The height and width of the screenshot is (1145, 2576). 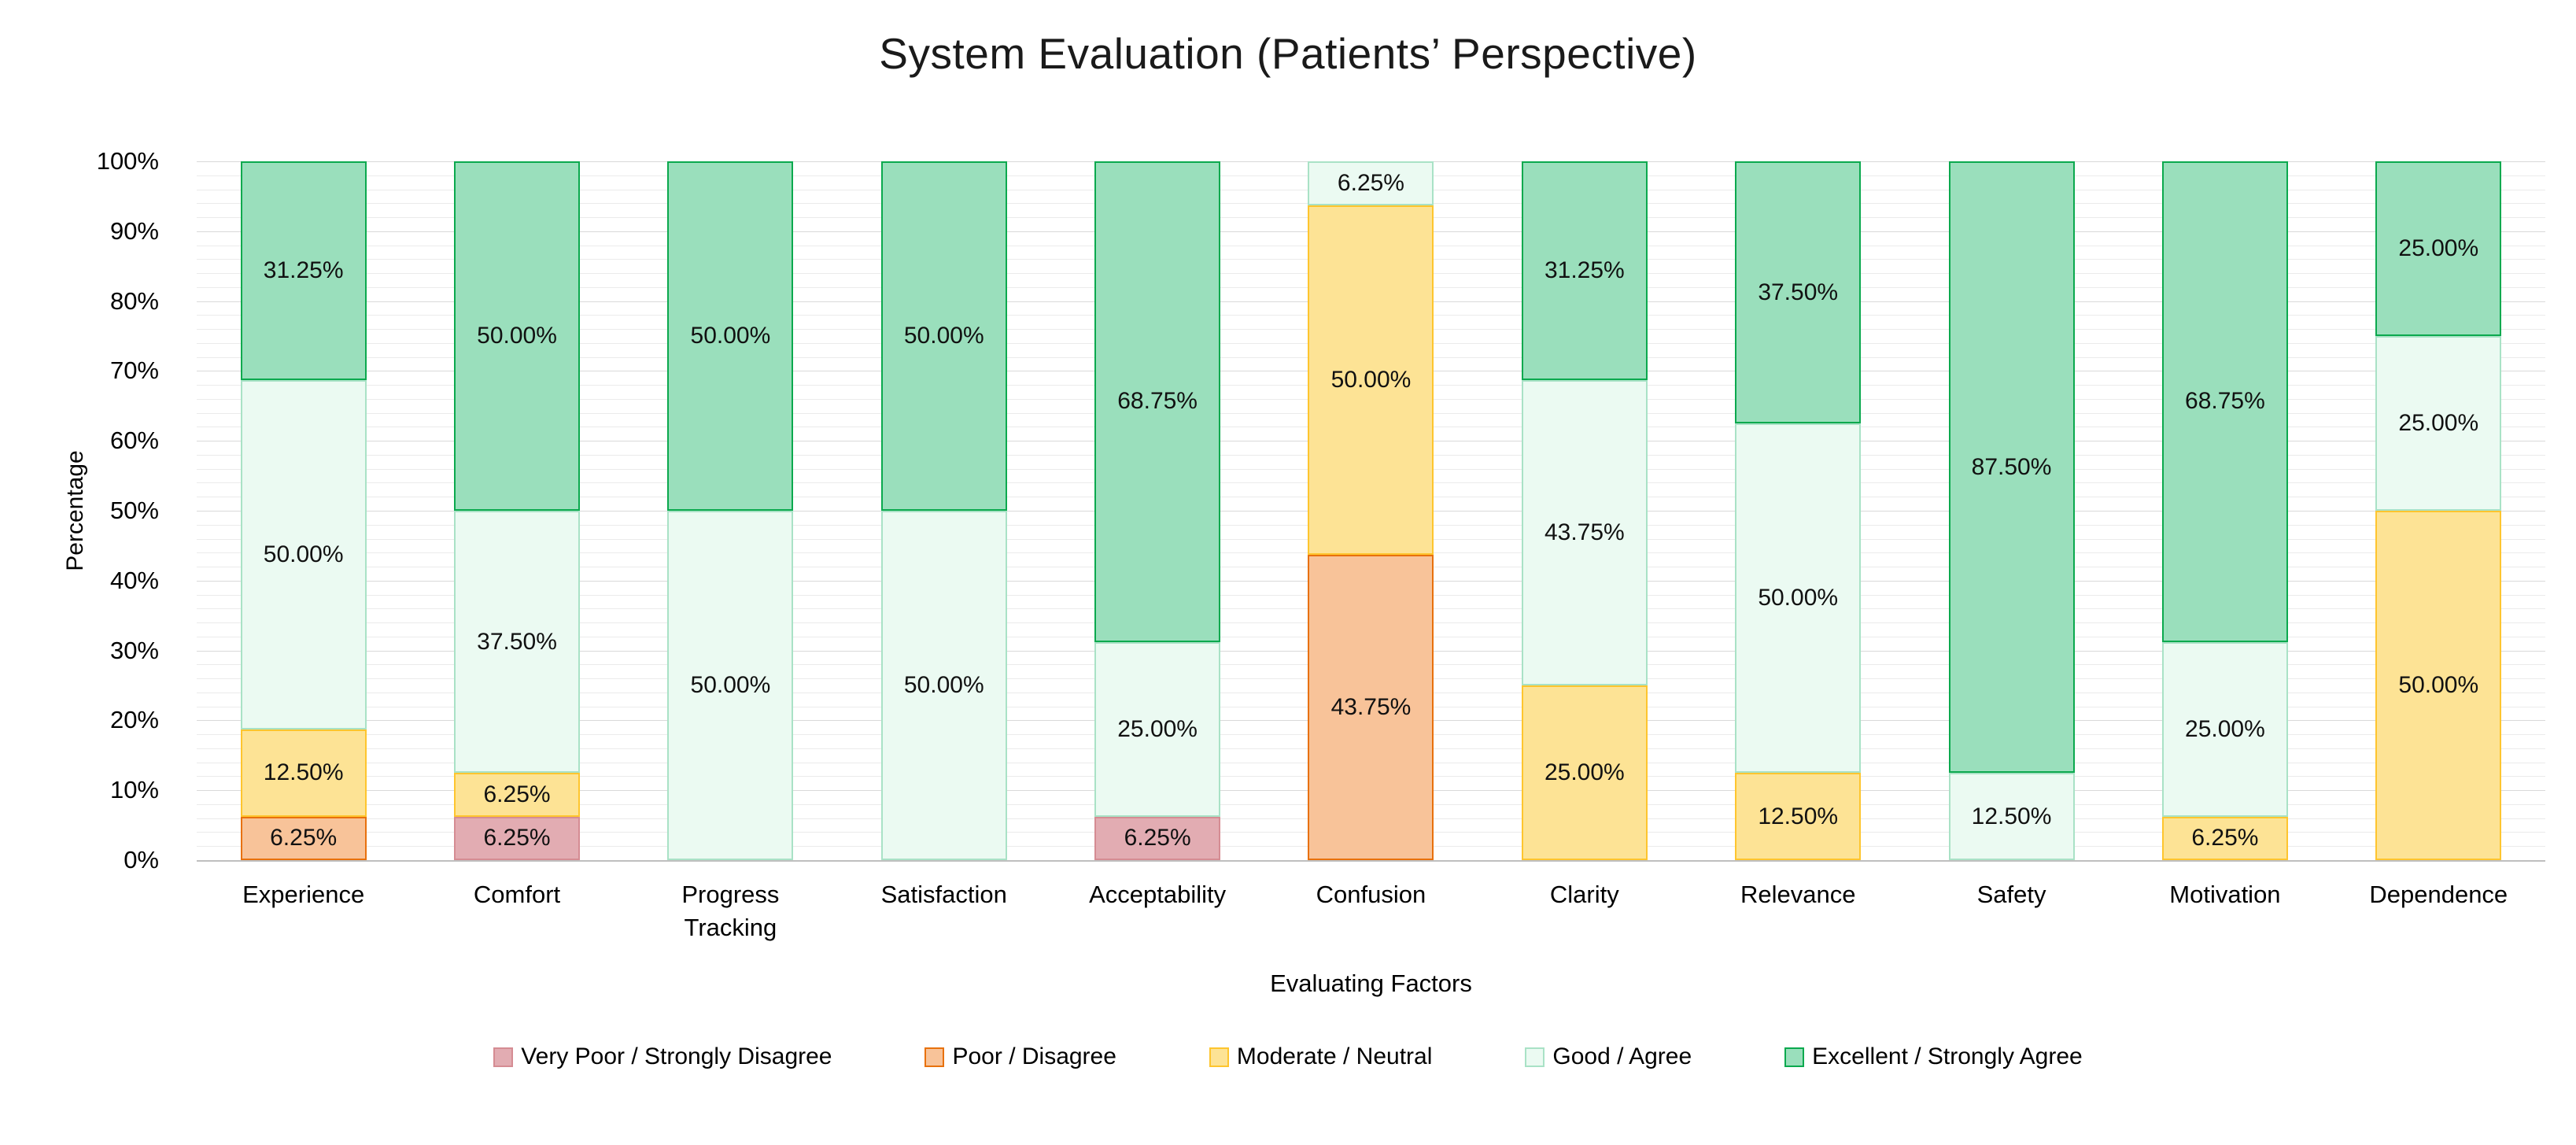 I want to click on x-tick-label: Relevance, so click(x=1798, y=894).